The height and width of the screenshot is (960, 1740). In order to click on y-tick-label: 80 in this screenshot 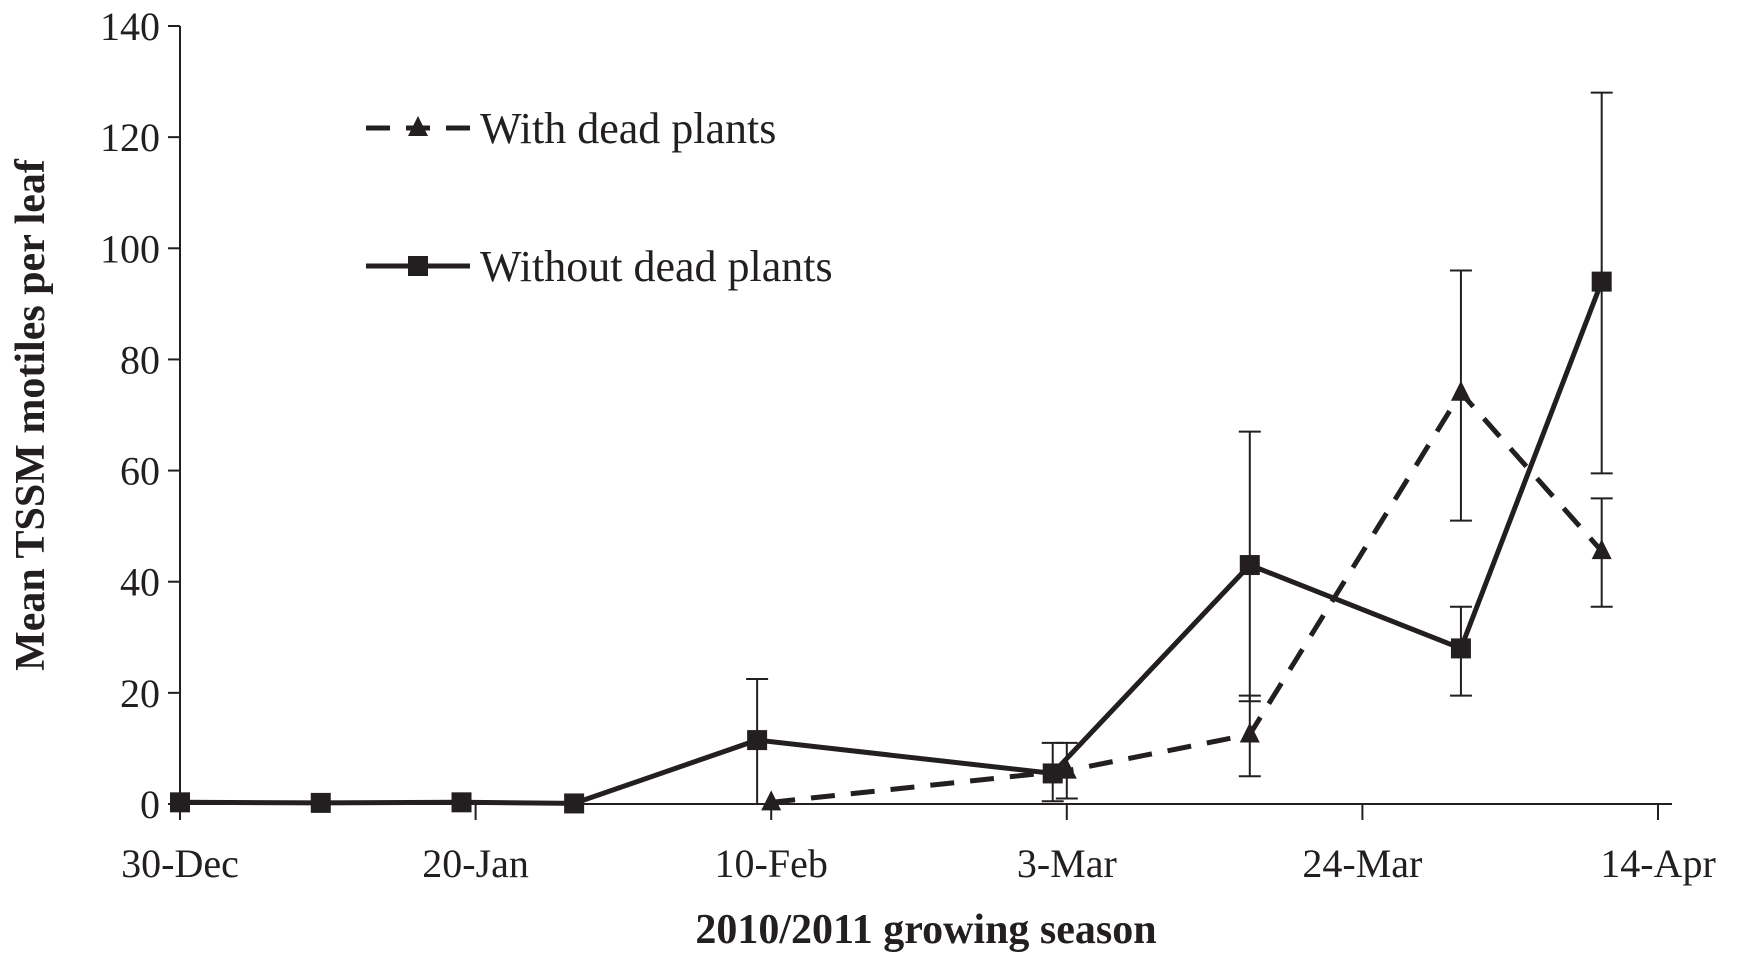, I will do `click(140, 359)`.